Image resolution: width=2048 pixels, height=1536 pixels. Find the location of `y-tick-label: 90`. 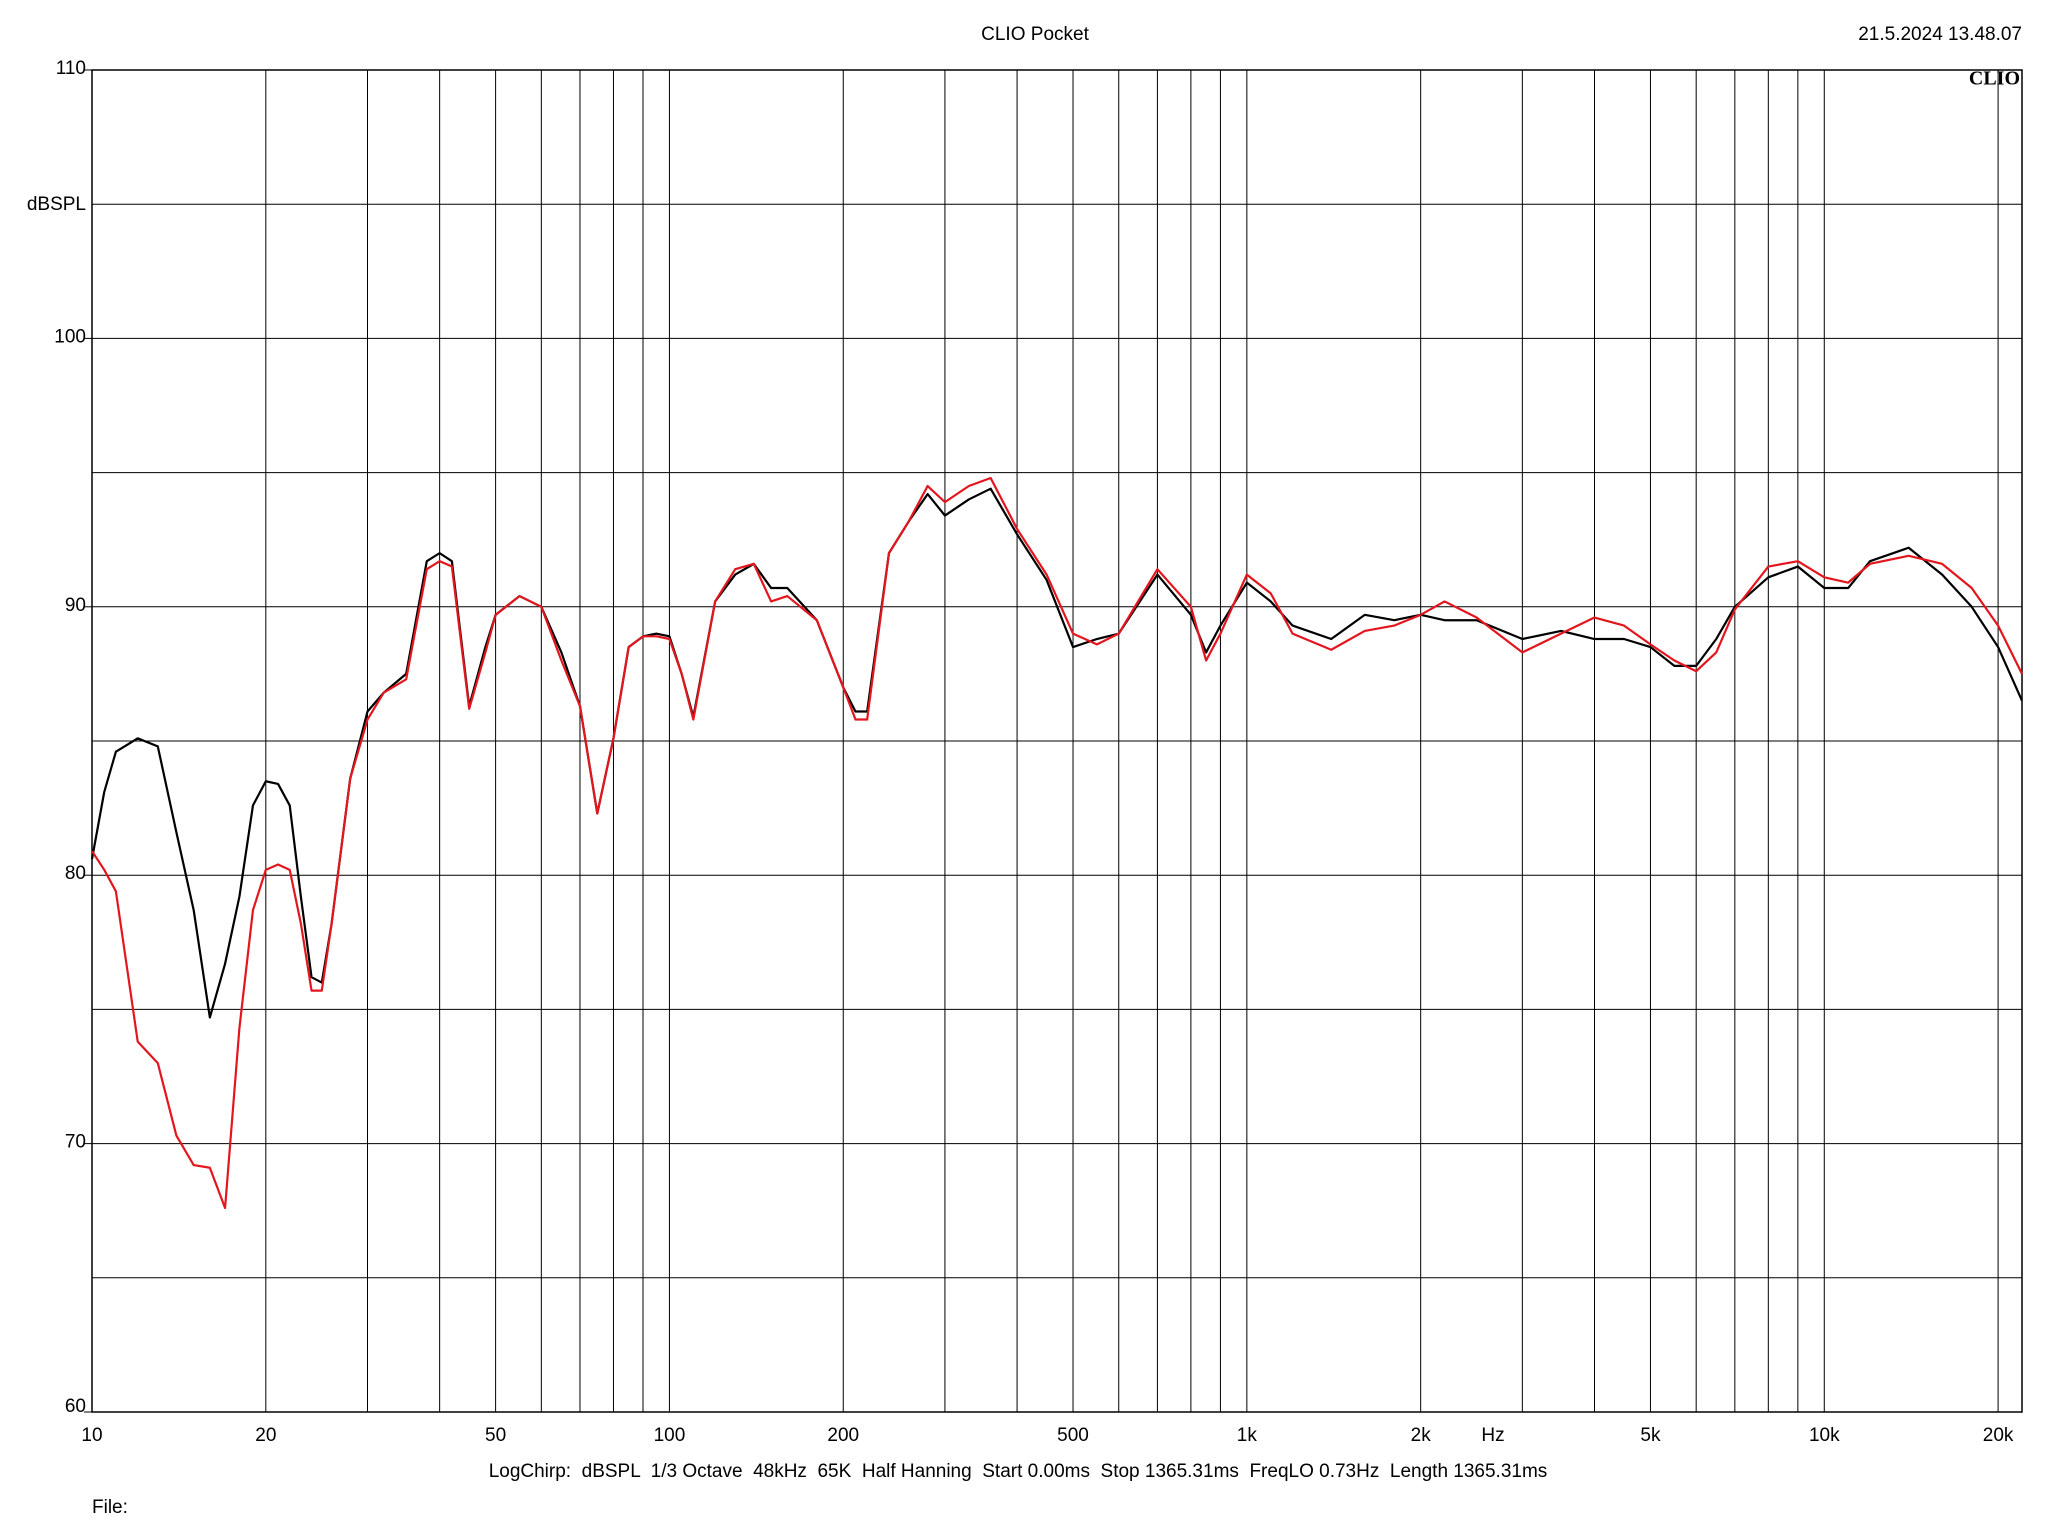

y-tick-label: 90 is located at coordinates (75, 605).